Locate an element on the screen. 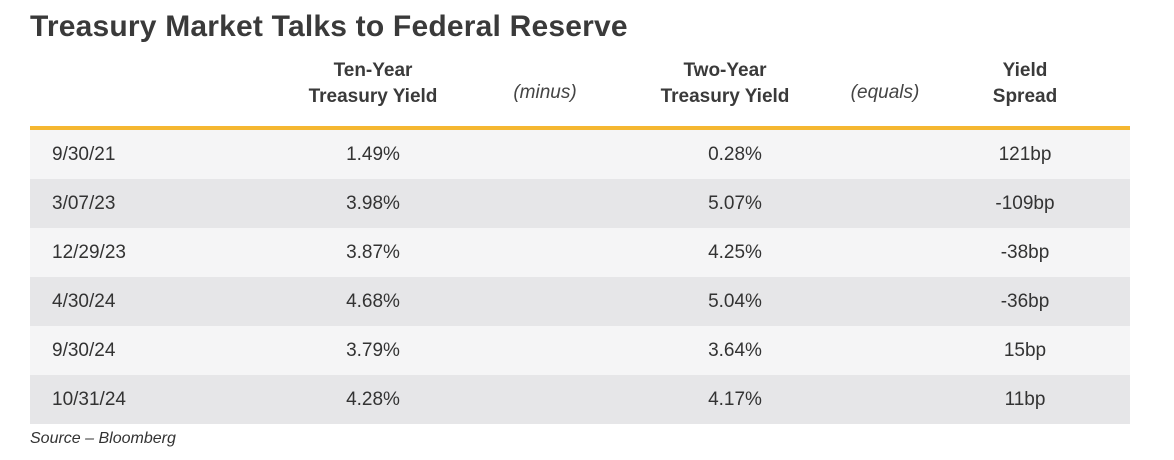  table-row: 3/07/23 3.98% 5.07% -109bp is located at coordinates (580, 203).